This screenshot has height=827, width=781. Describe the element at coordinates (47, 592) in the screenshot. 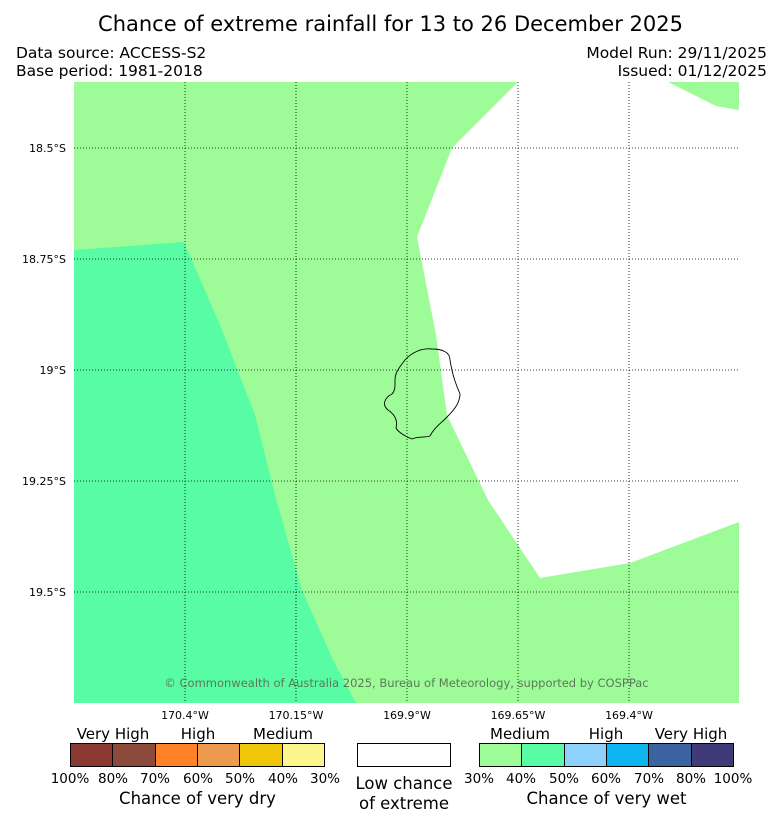

I see `lat-label: 19.5°S` at that location.